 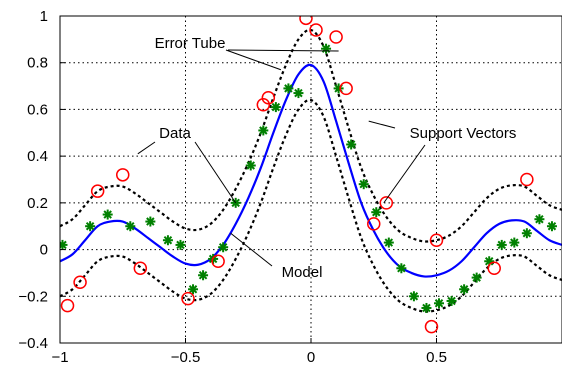 I want to click on y-tick-label: 0.4, so click(x=37, y=156).